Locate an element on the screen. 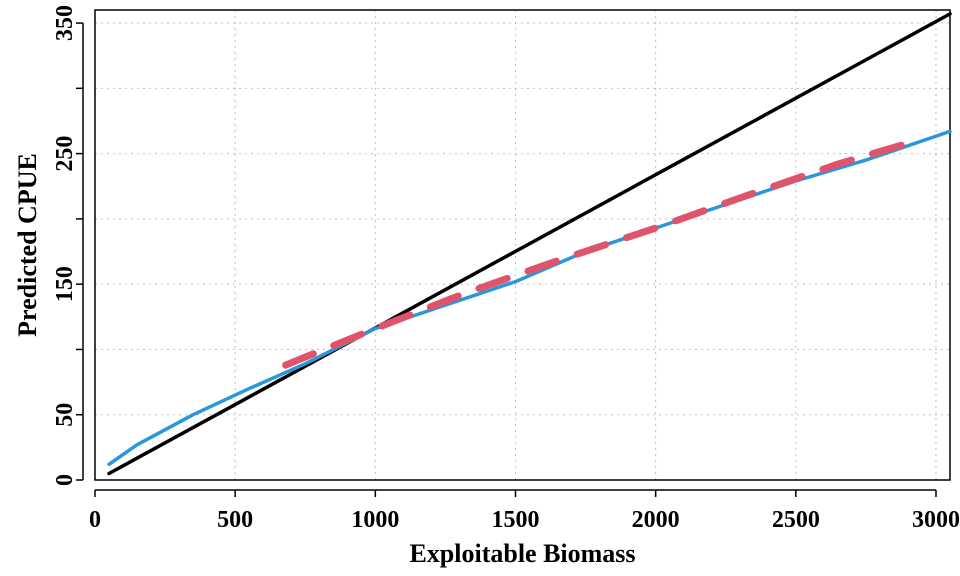 The height and width of the screenshot is (576, 960). x-tick-label: 500 is located at coordinates (235, 520).